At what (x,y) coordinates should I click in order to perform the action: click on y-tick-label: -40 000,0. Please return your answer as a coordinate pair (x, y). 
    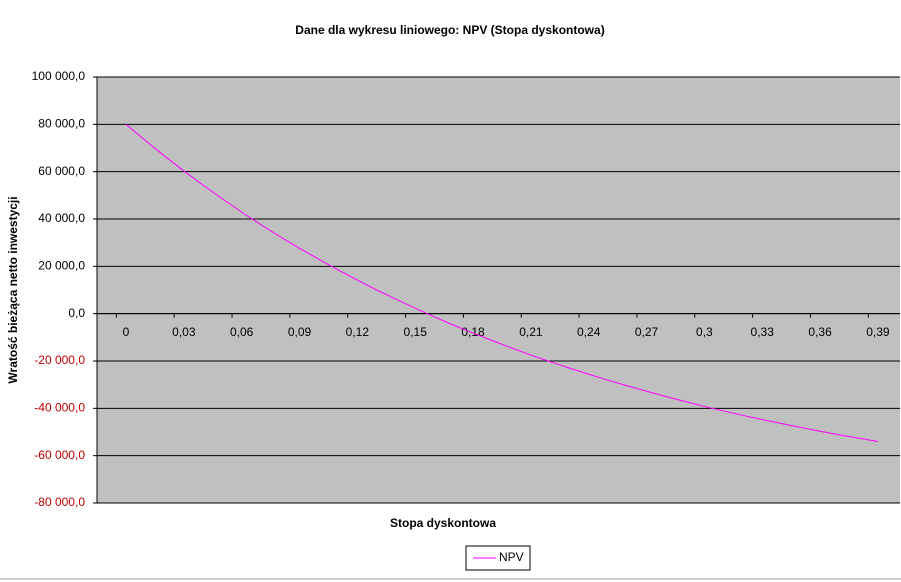
    Looking at the image, I should click on (59, 408).